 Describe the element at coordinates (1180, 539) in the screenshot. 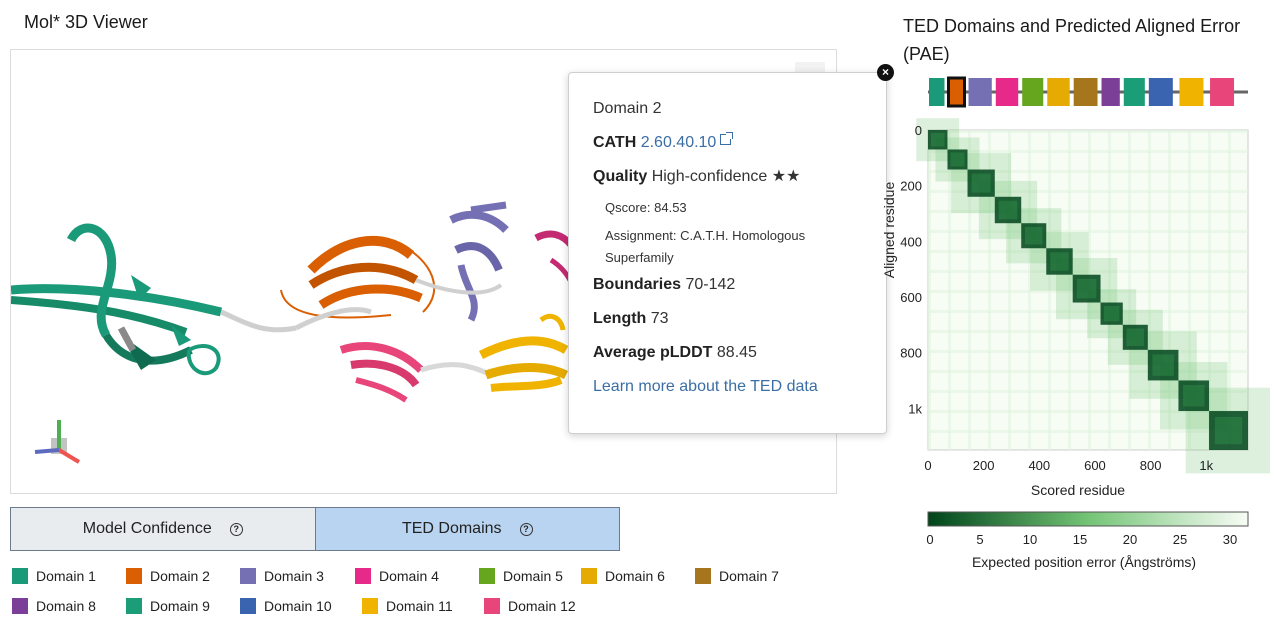

I see `colorbar-tick-label: 25` at that location.